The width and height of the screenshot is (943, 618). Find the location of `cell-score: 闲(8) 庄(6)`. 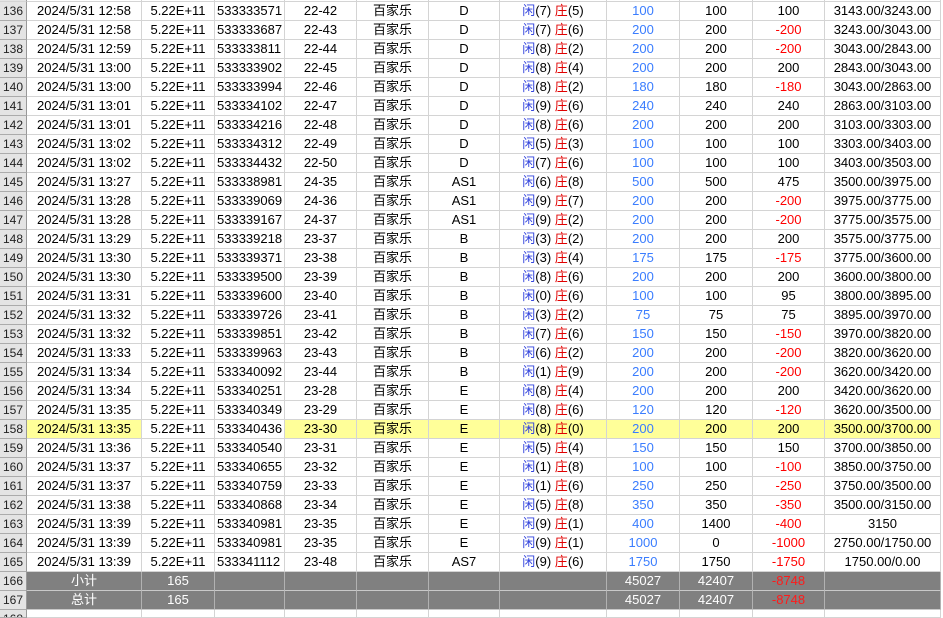

cell-score: 闲(8) 庄(6) is located at coordinates (553, 125).